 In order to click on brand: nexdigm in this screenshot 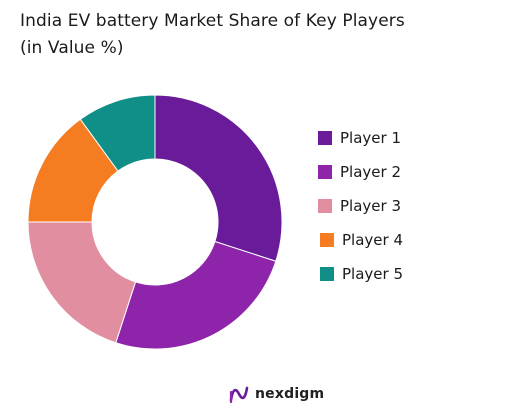, I will do `click(276, 394)`.